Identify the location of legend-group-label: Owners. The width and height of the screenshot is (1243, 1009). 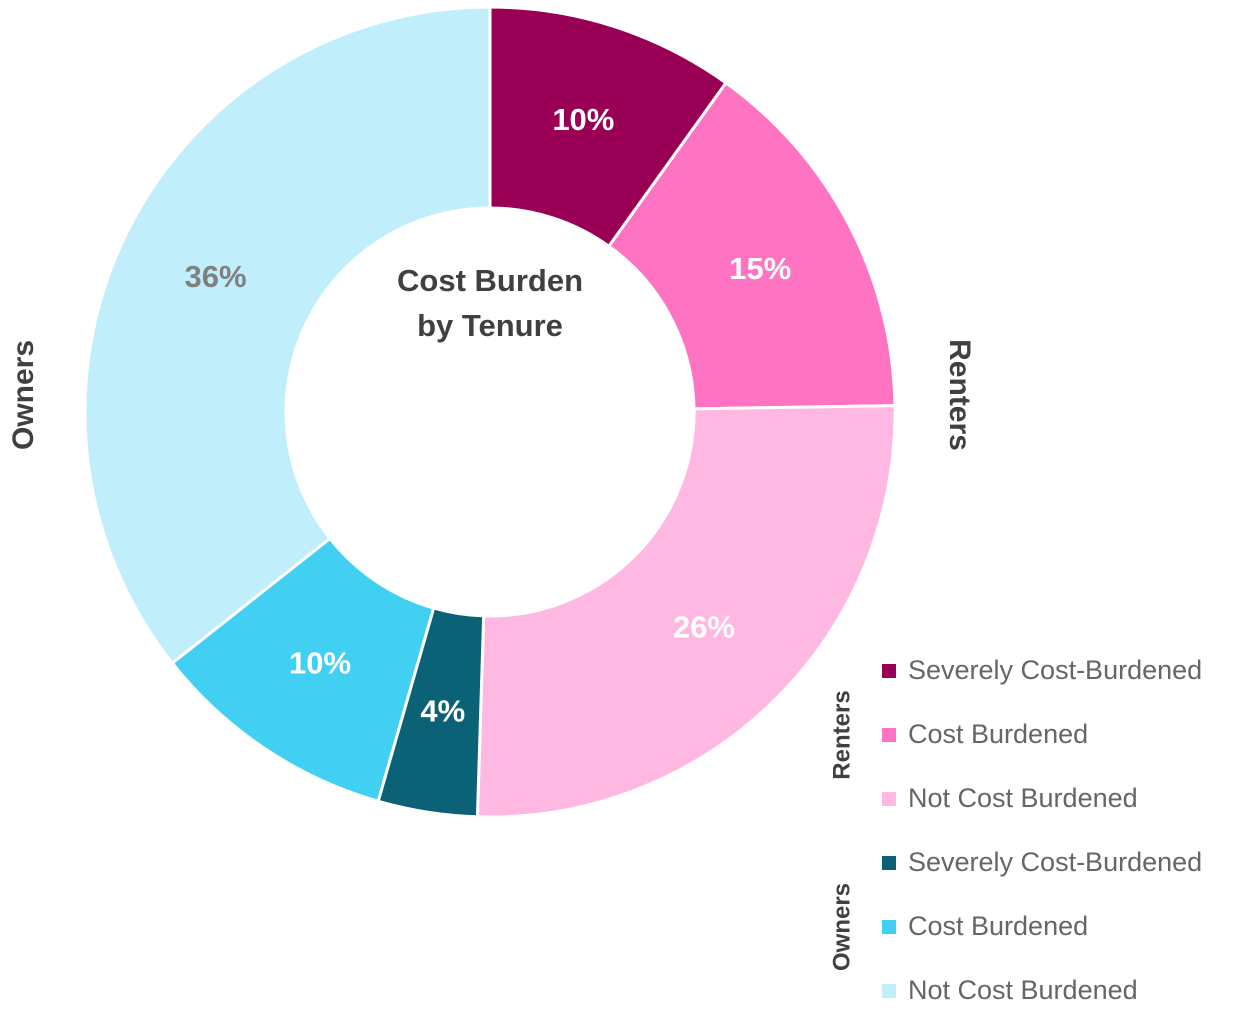
(841, 927).